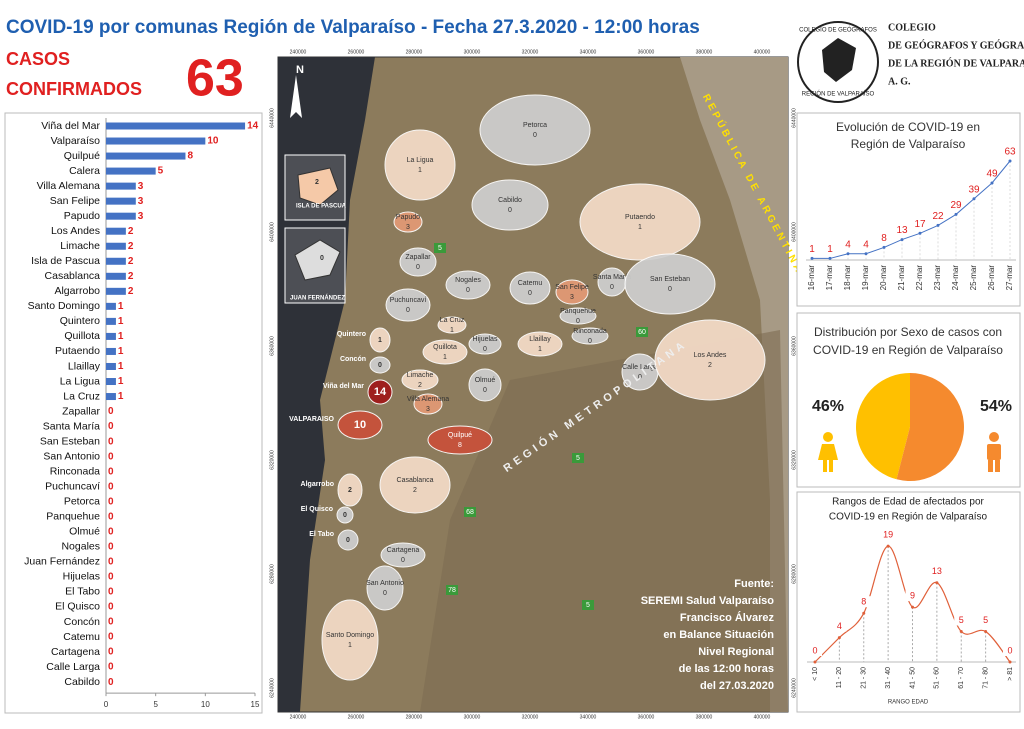  I want to click on value-label: 63, so click(1010, 152).